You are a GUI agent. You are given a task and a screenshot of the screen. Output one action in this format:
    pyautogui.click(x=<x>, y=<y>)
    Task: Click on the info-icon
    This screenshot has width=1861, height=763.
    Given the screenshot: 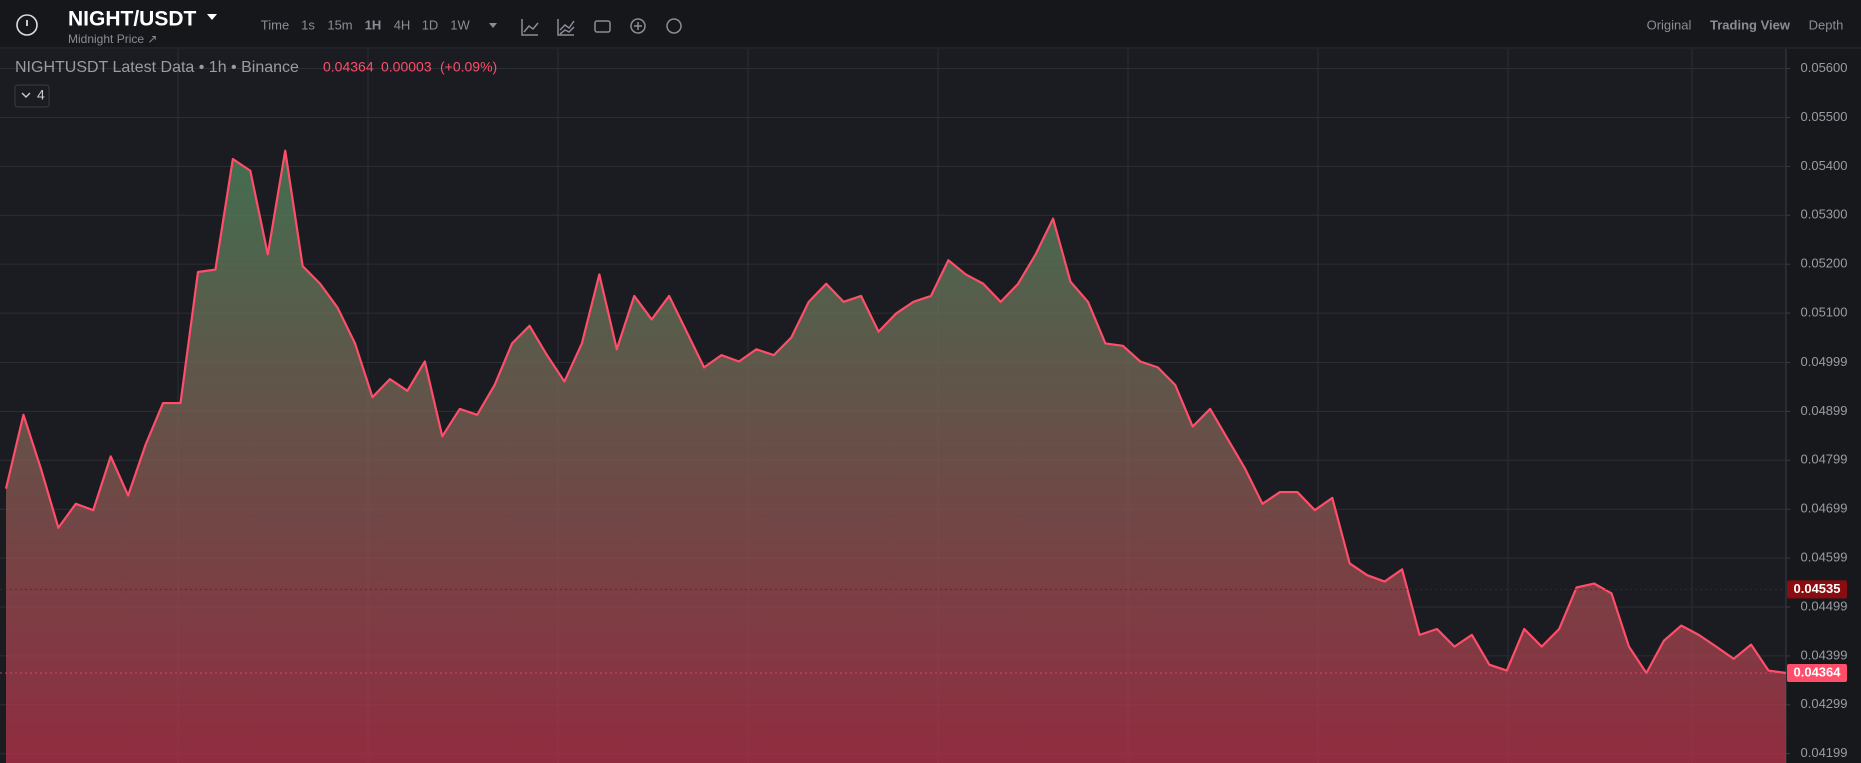 What is the action you would take?
    pyautogui.click(x=27, y=25)
    